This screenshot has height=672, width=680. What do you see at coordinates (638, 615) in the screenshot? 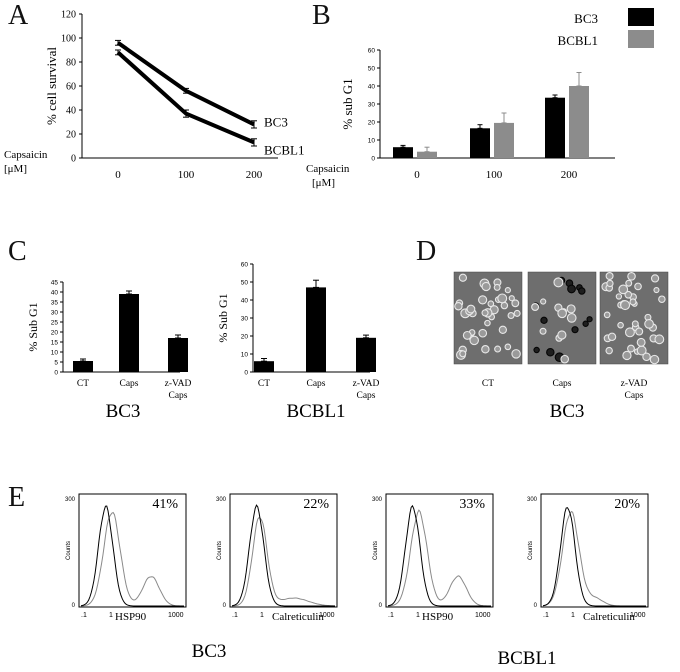
I see `panel-e-histogram-4-x-tick: 1000` at bounding box center [638, 615].